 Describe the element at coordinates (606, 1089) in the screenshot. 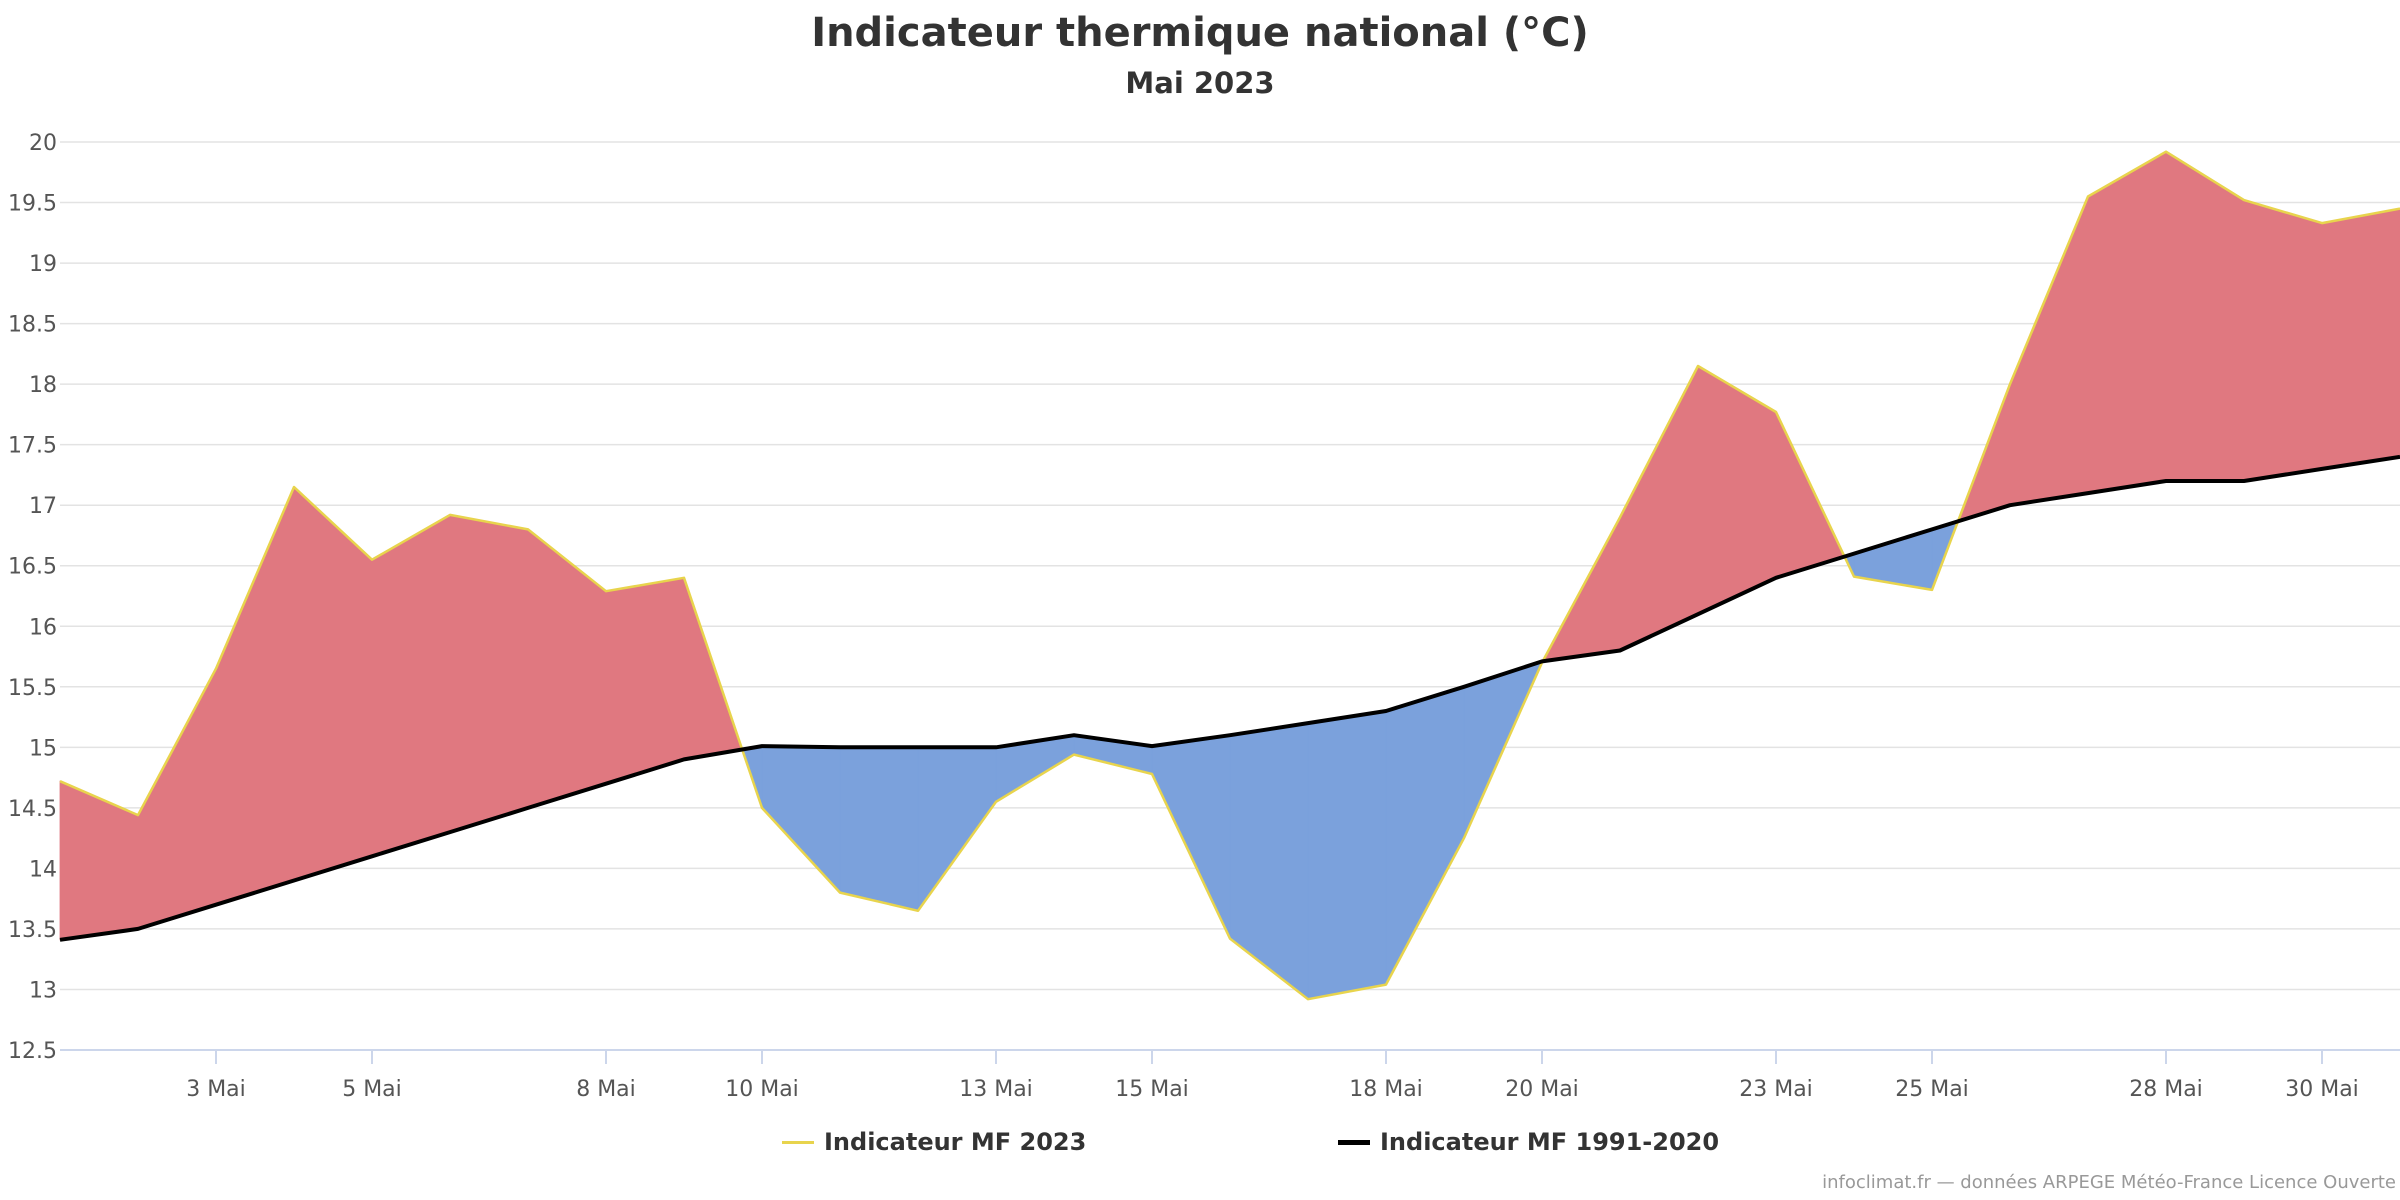

I see `x-tick-label: 8 Mai` at that location.